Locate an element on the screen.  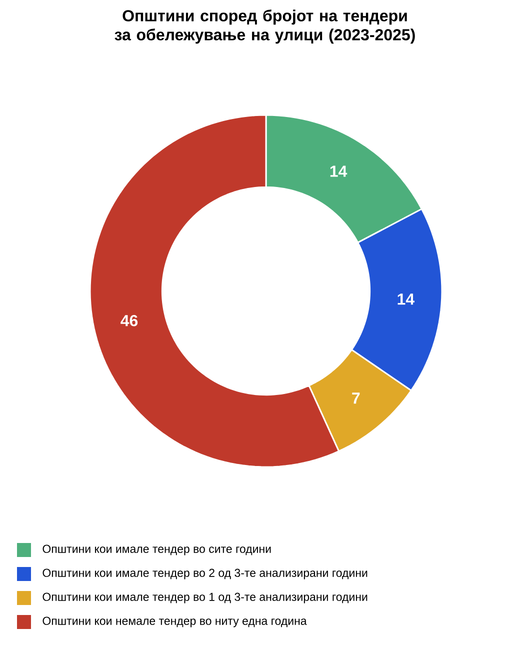
data-label: 46 is located at coordinates (129, 320).